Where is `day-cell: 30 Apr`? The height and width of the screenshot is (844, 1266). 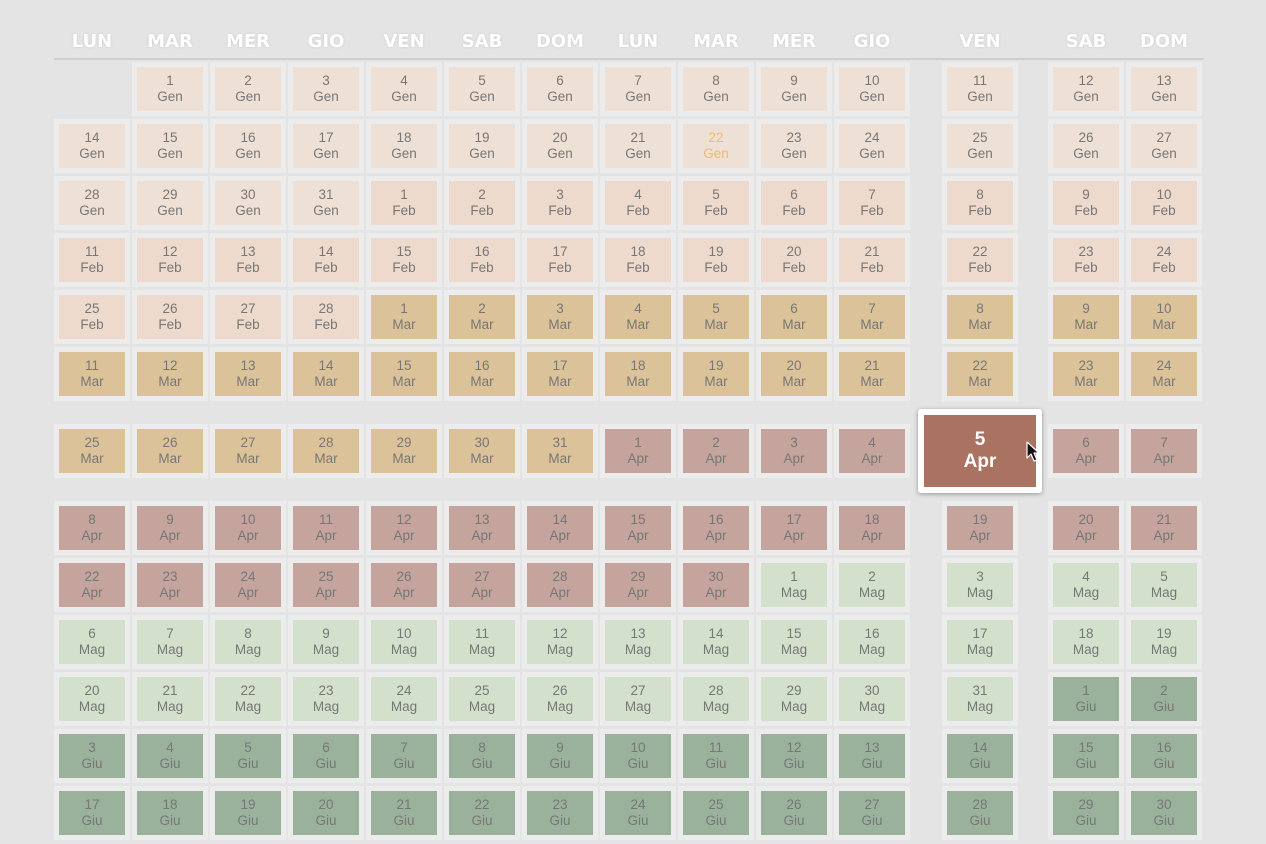
day-cell: 30 Apr is located at coordinates (716, 585).